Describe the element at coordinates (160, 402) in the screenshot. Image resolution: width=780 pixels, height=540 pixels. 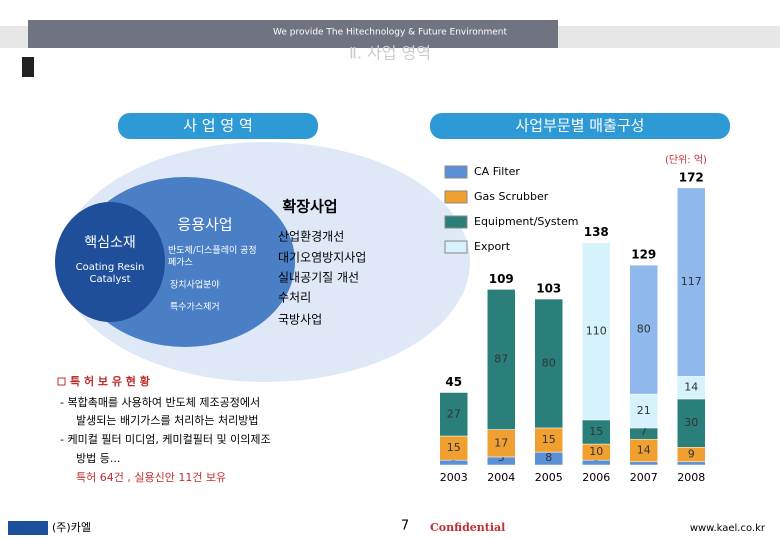
I see `patent-line: - 복합촉매를 사용하여 반도체 제조공정에서` at that location.